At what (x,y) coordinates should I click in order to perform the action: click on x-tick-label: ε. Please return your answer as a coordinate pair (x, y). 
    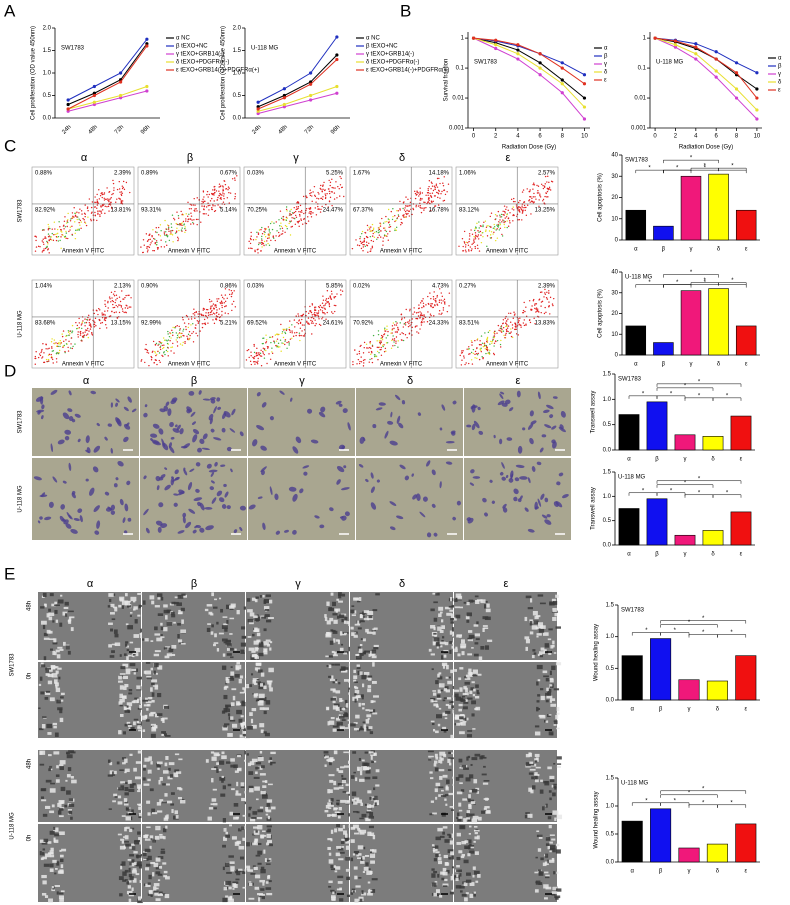
    Looking at the image, I should click on (745, 872).